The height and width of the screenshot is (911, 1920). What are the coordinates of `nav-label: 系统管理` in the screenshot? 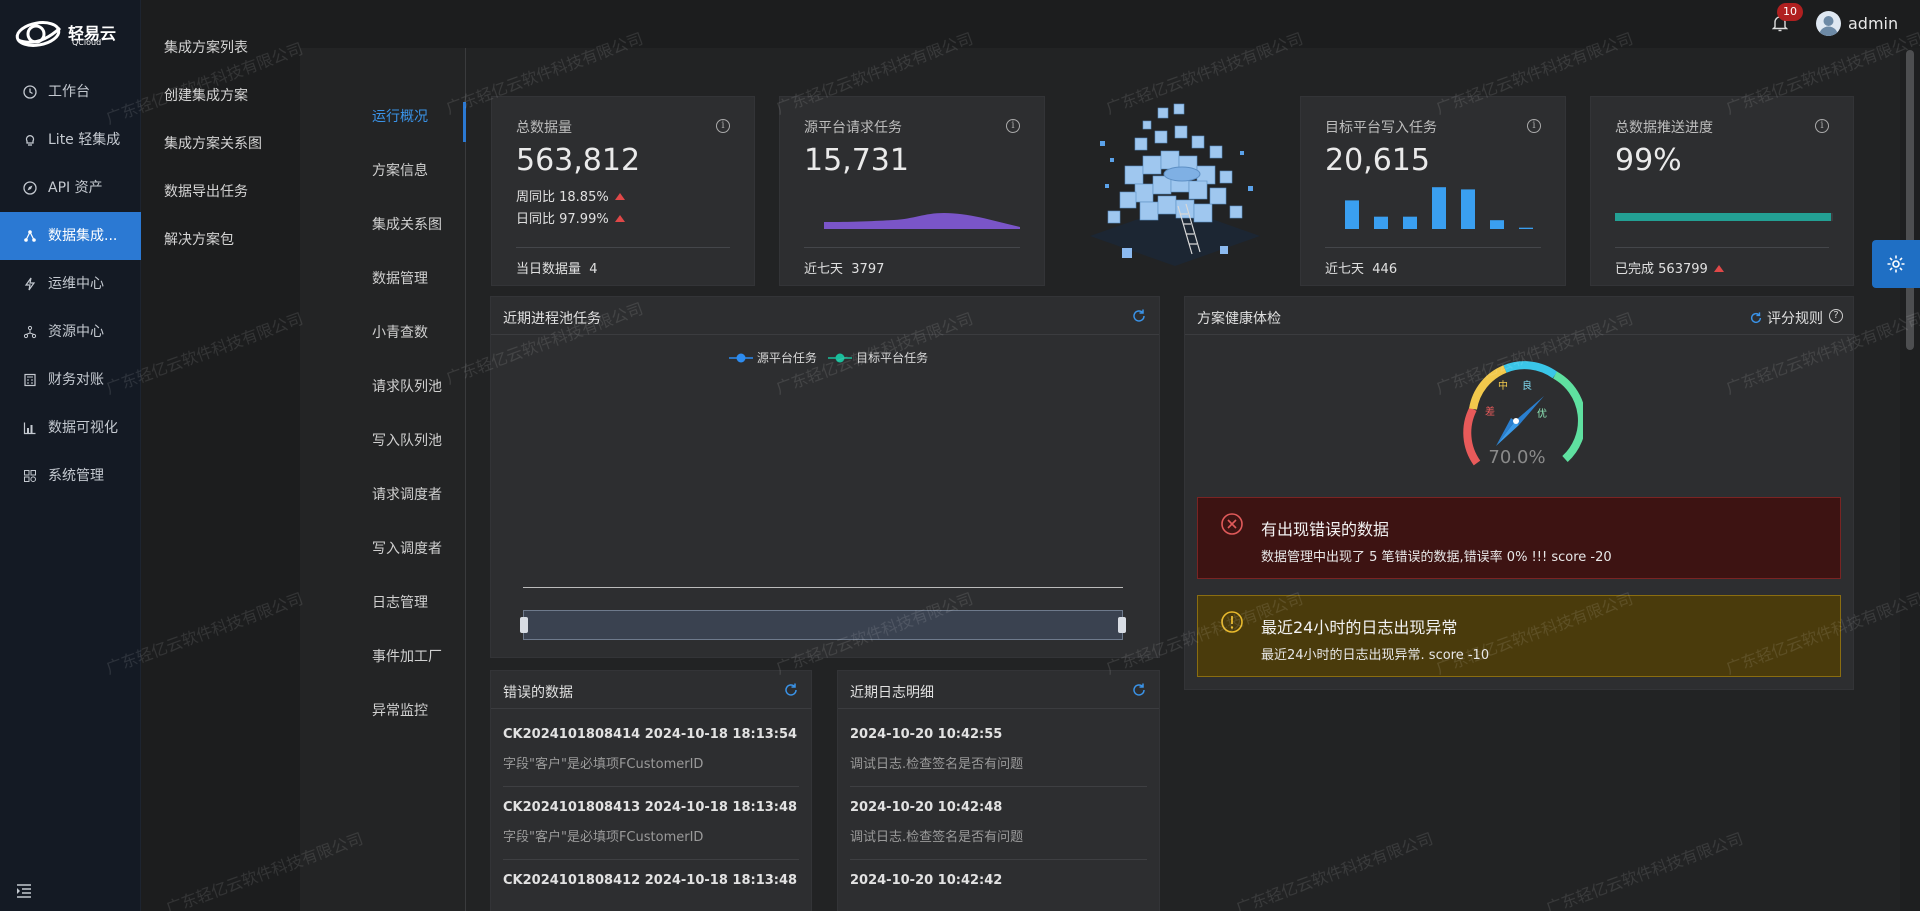 It's located at (76, 476).